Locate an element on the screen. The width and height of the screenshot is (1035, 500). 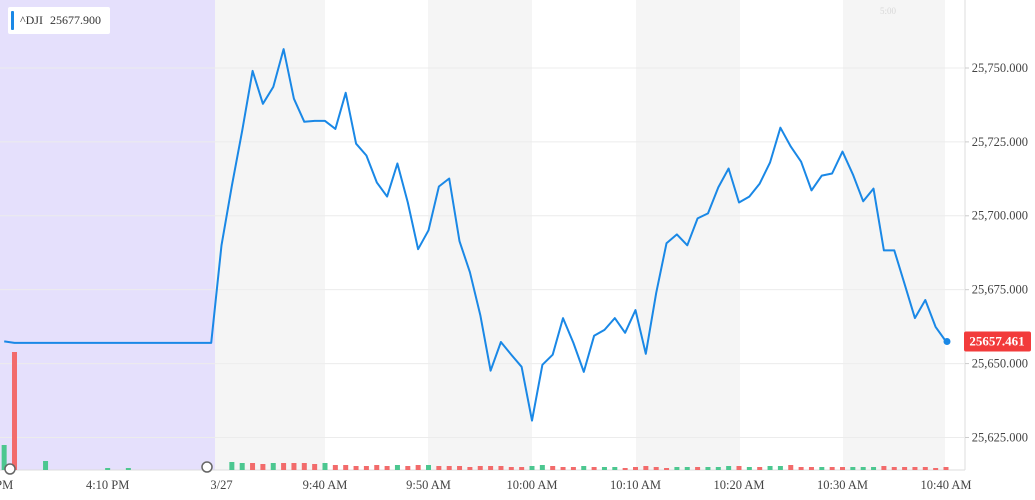
last-price-tag is located at coordinates (997, 341).